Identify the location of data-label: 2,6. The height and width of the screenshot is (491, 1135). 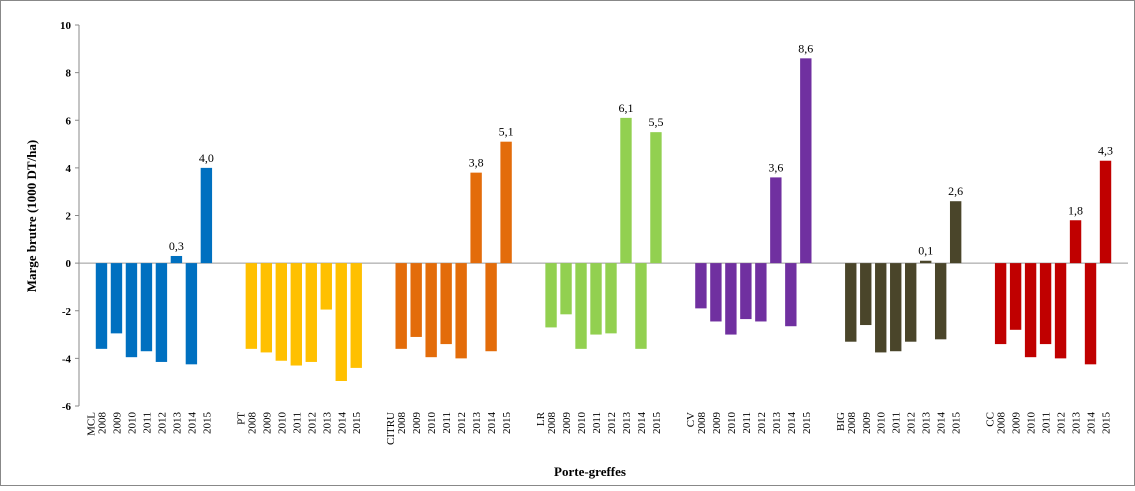
(955, 191).